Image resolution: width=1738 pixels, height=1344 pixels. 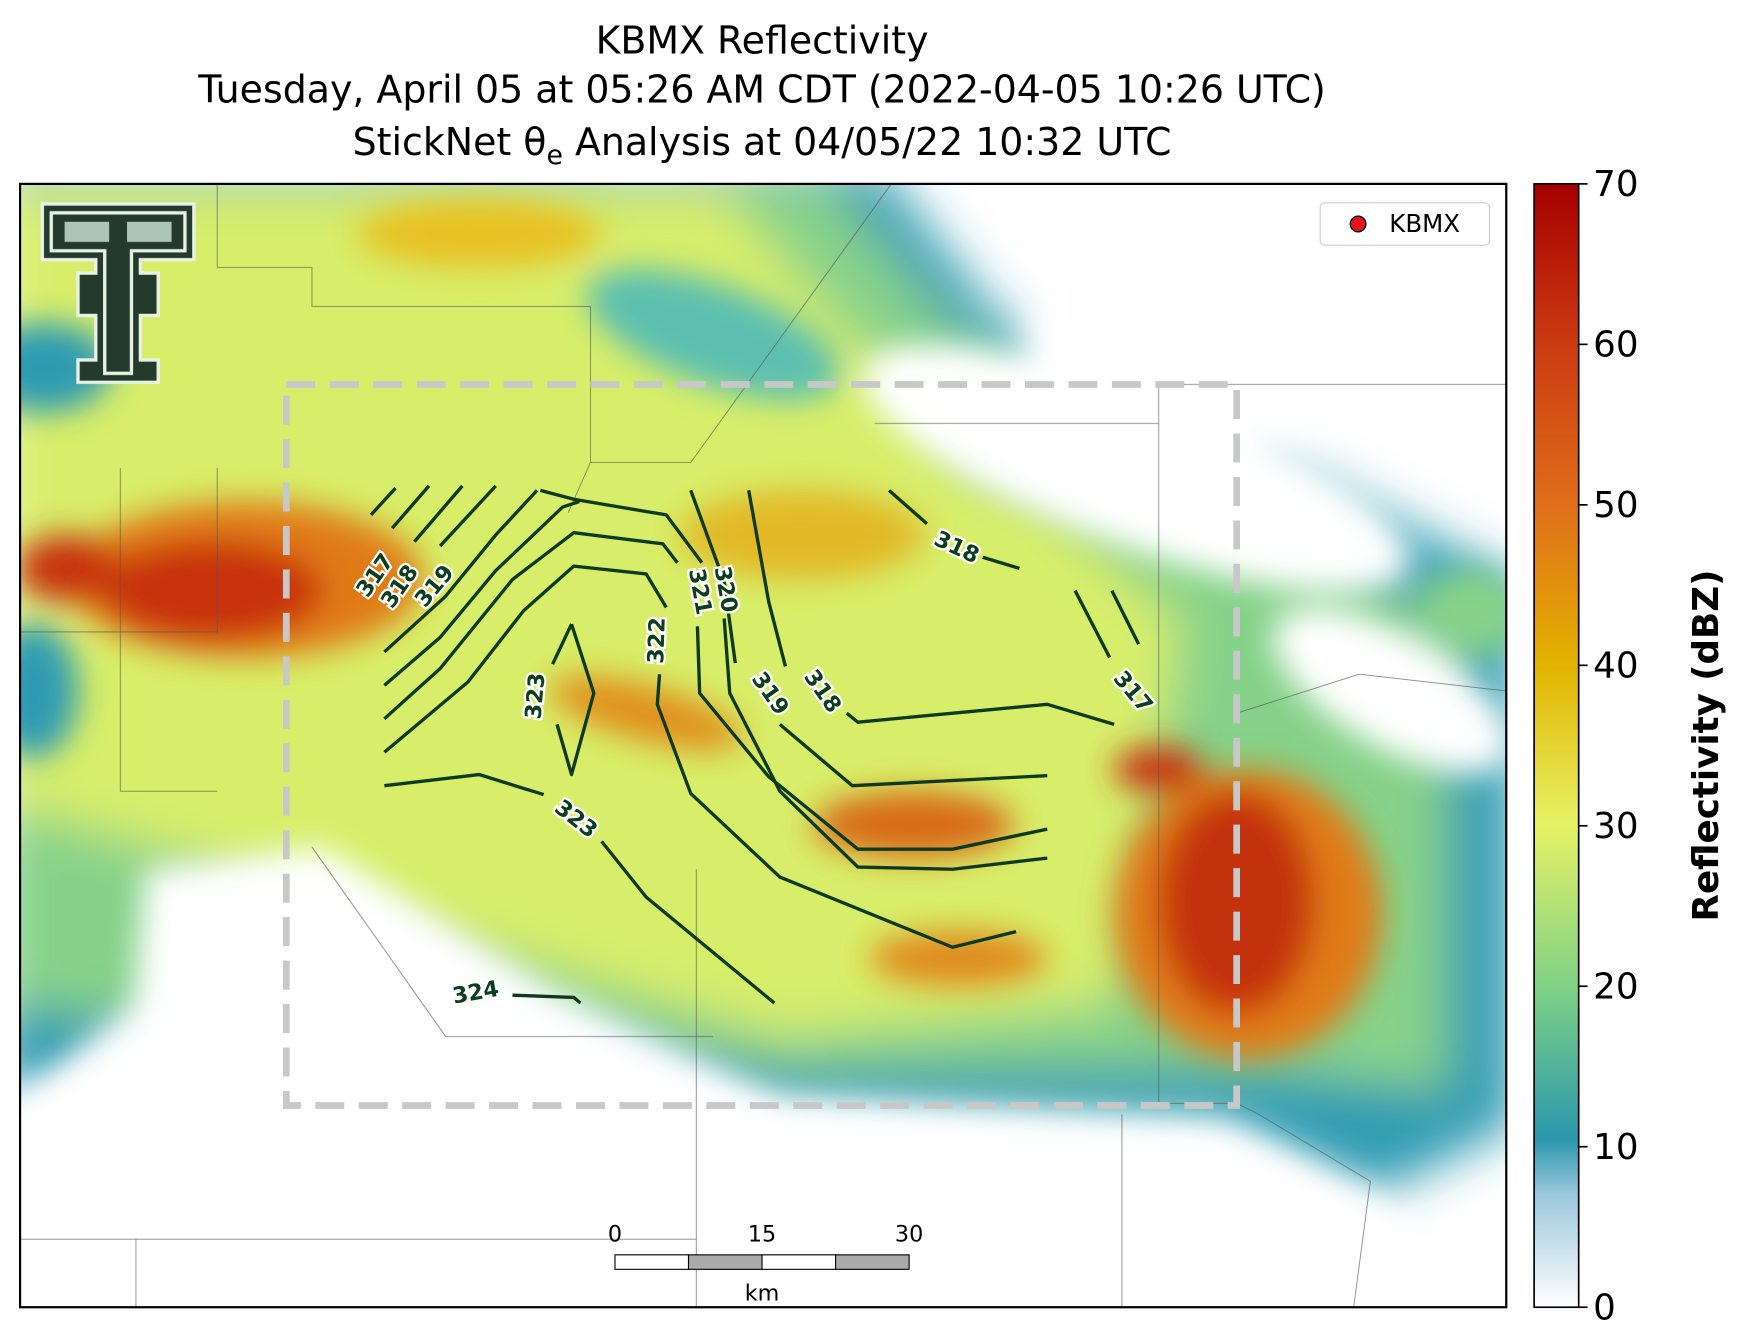 What do you see at coordinates (867, 142) in the screenshot?
I see `title-suffix: Analysis at 04/05/22 10:32 UTC` at bounding box center [867, 142].